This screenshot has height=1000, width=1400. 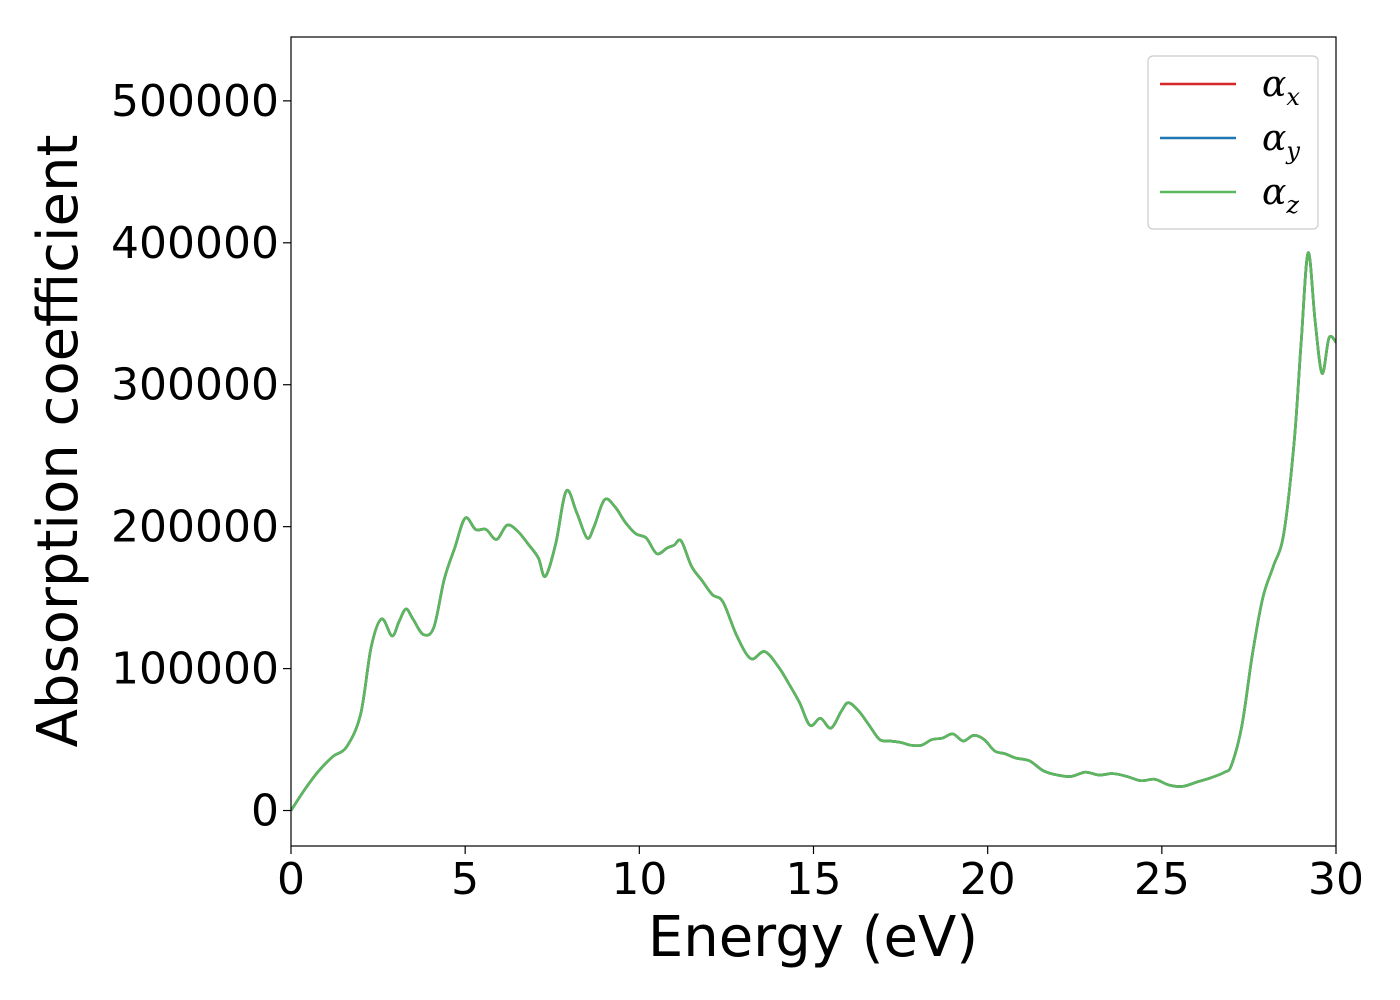 What do you see at coordinates (195, 101) in the screenshot?
I see `y-tick-label: 500000` at bounding box center [195, 101].